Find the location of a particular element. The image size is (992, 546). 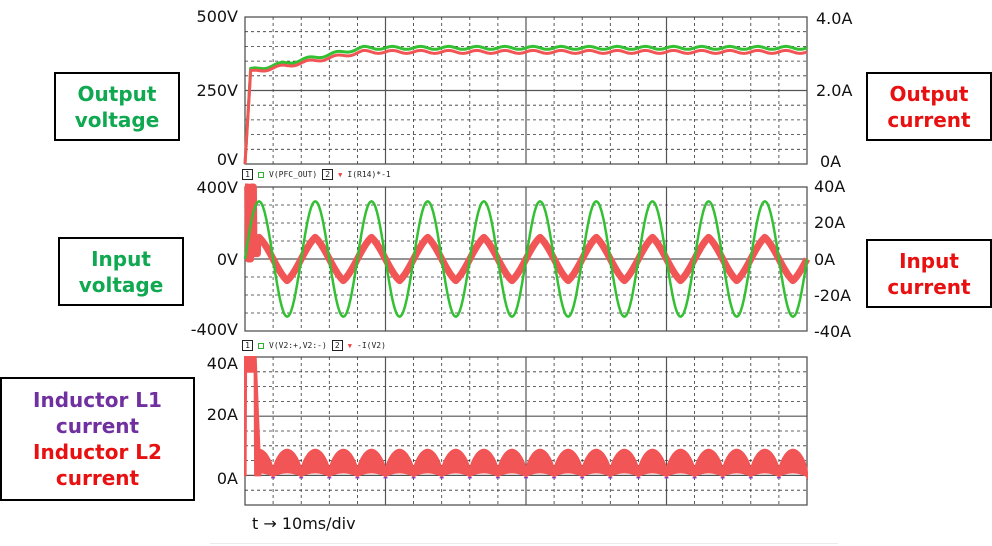

callout-input-current: Input current is located at coordinates (929, 273).